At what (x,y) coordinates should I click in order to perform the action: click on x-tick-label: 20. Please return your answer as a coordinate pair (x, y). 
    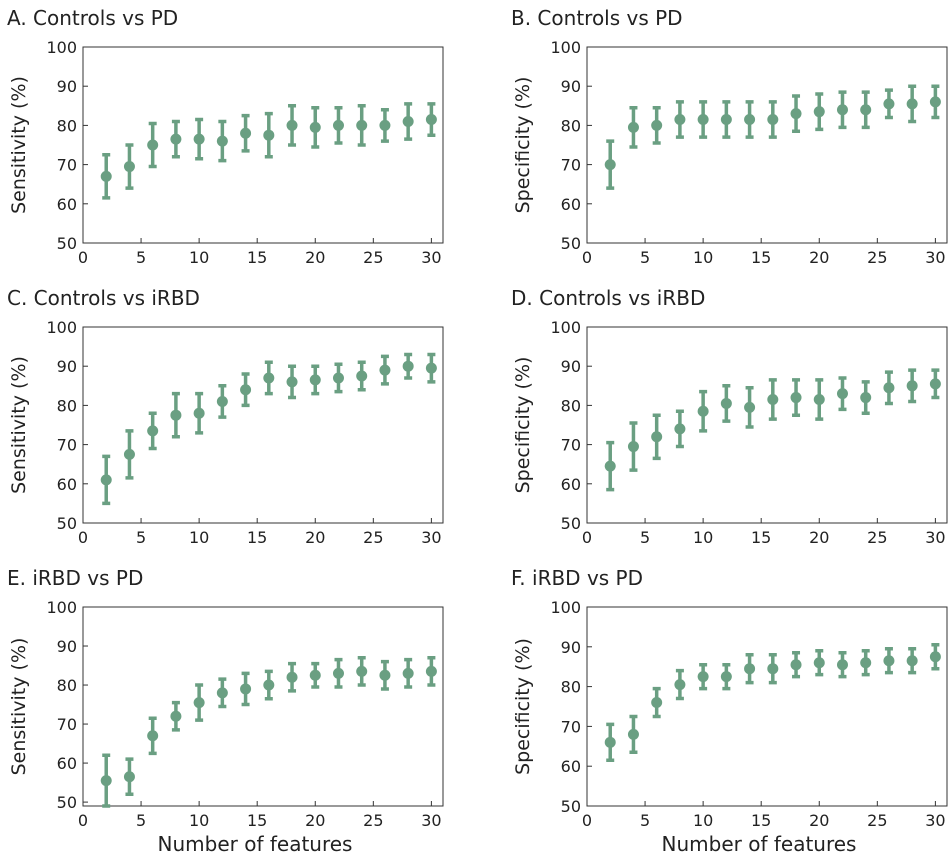
    Looking at the image, I should click on (819, 537).